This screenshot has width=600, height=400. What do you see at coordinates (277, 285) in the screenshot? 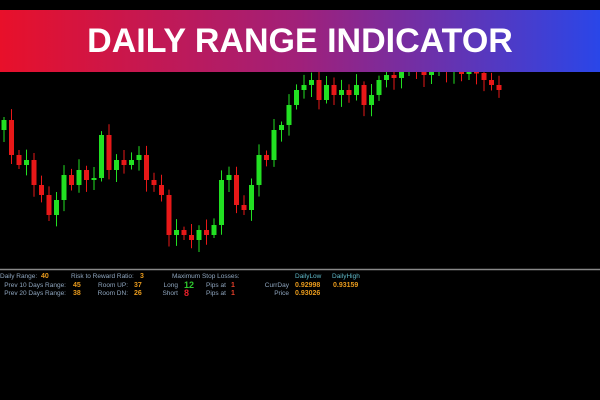
I see `label: CurrDay` at bounding box center [277, 285].